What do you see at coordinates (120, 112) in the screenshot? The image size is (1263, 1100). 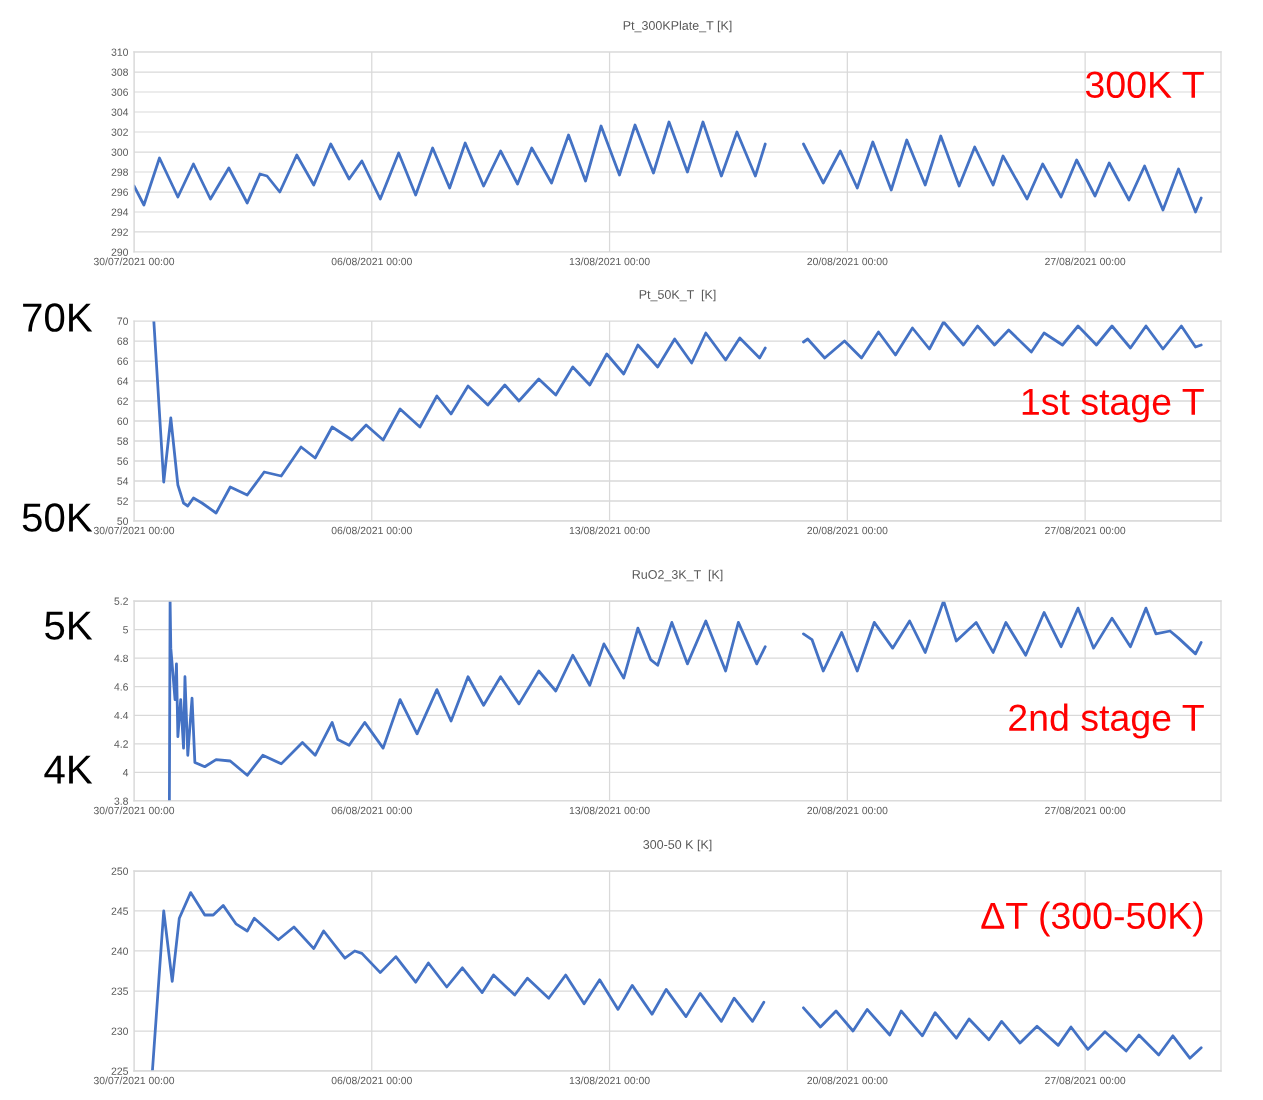 I see `y-tick-label: 304` at bounding box center [120, 112].